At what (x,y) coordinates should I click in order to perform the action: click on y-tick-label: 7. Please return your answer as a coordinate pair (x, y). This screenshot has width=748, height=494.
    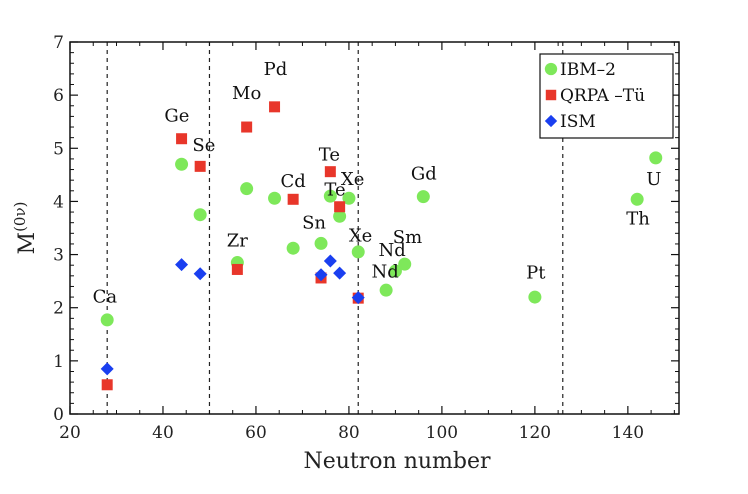
    Looking at the image, I should click on (58, 43).